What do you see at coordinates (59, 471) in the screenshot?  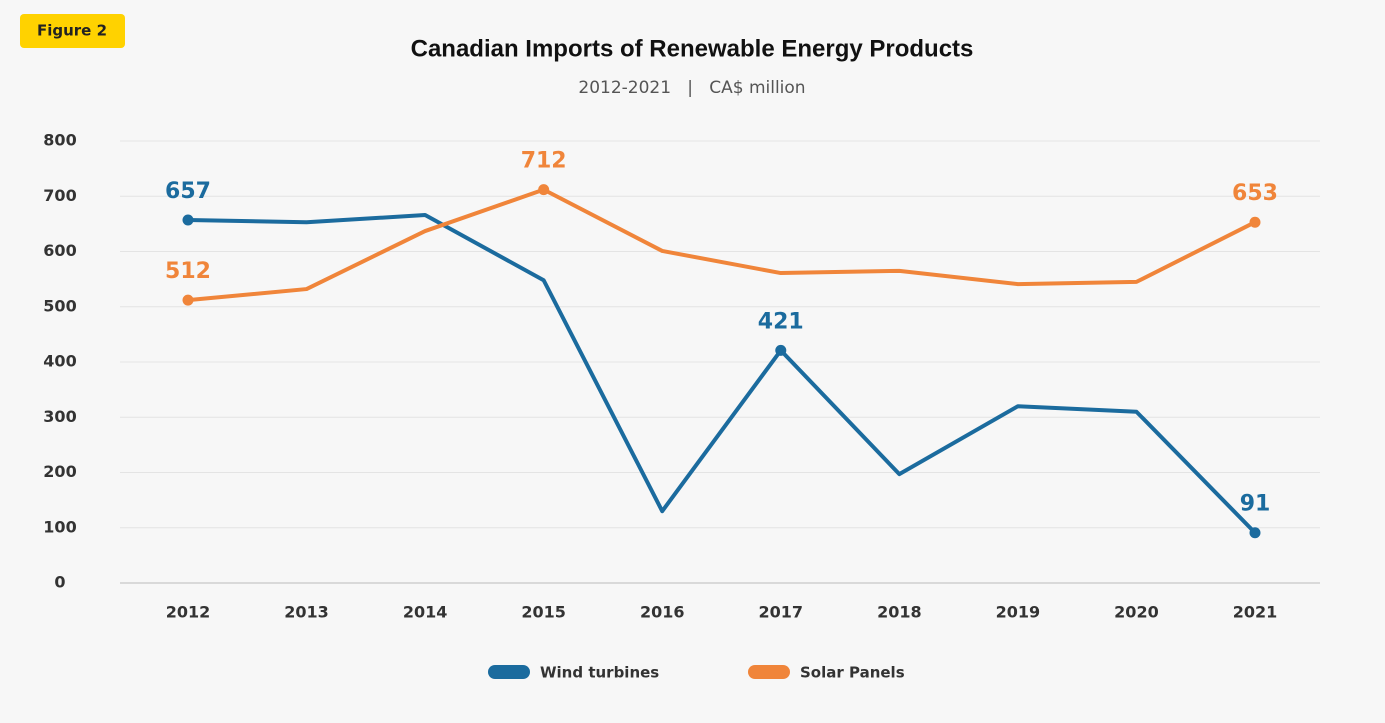 I see `y-tick-label: 200` at bounding box center [59, 471].